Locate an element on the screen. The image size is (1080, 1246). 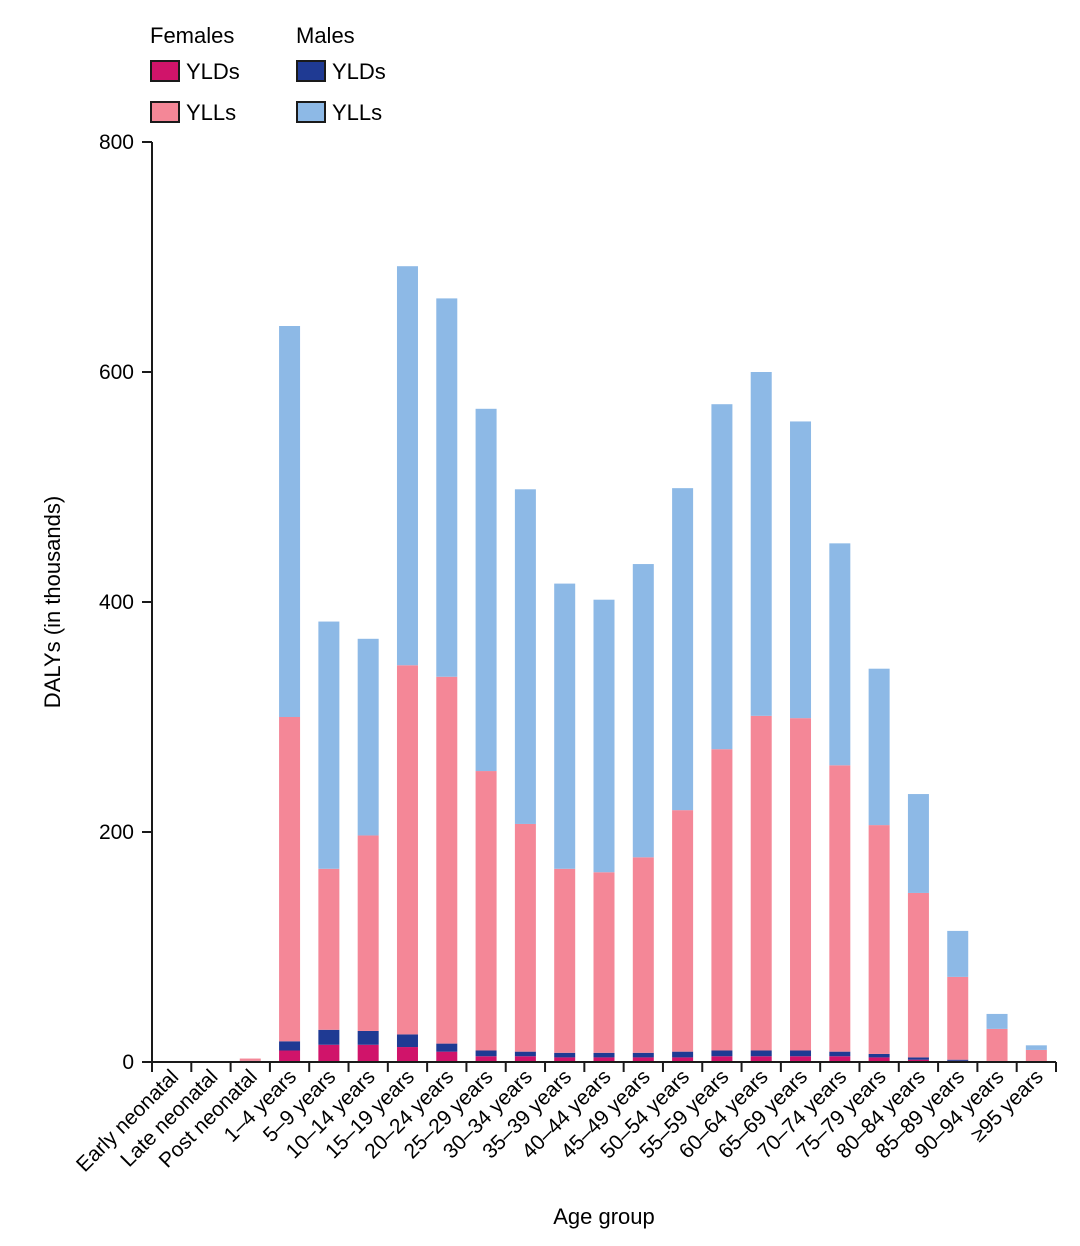
x-axis-title: Age group is located at coordinates (604, 1216).